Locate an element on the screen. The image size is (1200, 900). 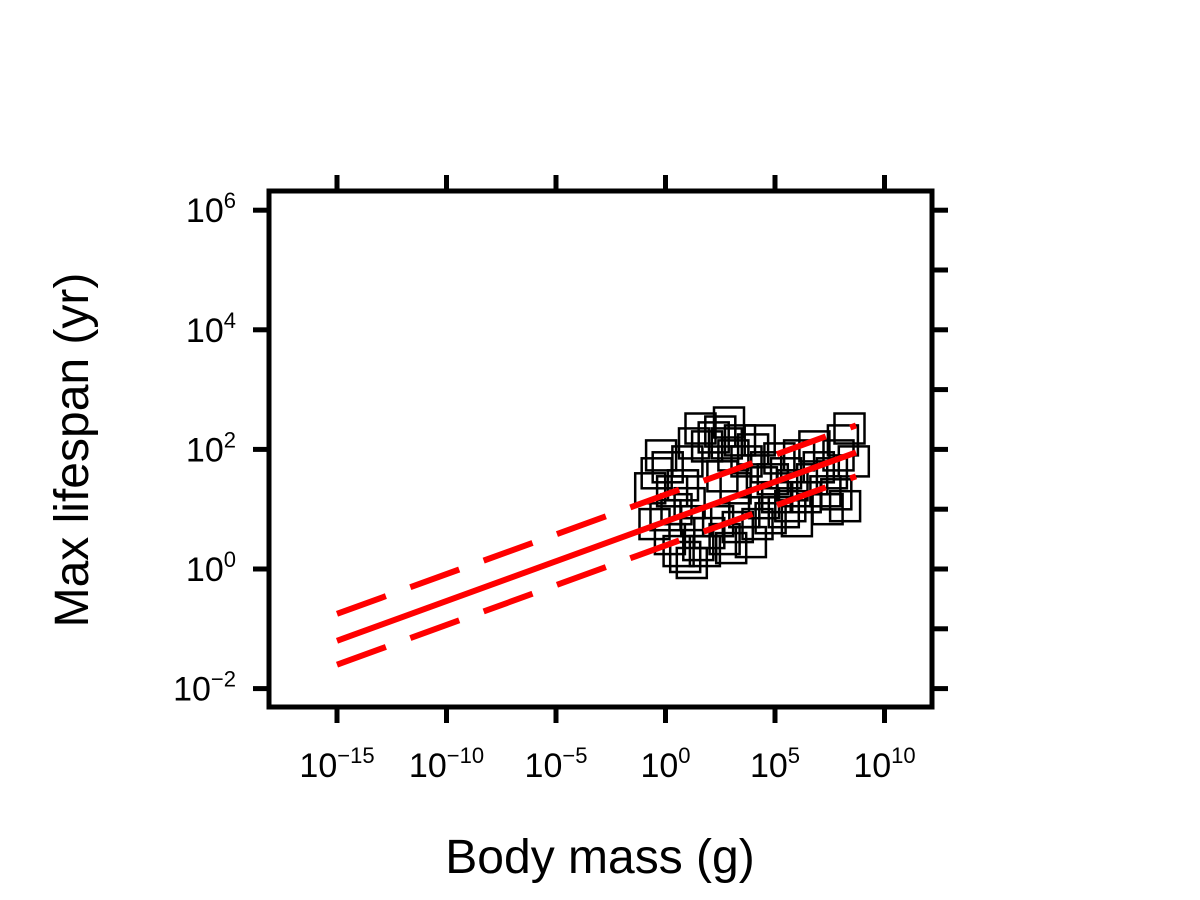
x-tick-label: 10⁵ is located at coordinates (775, 764).